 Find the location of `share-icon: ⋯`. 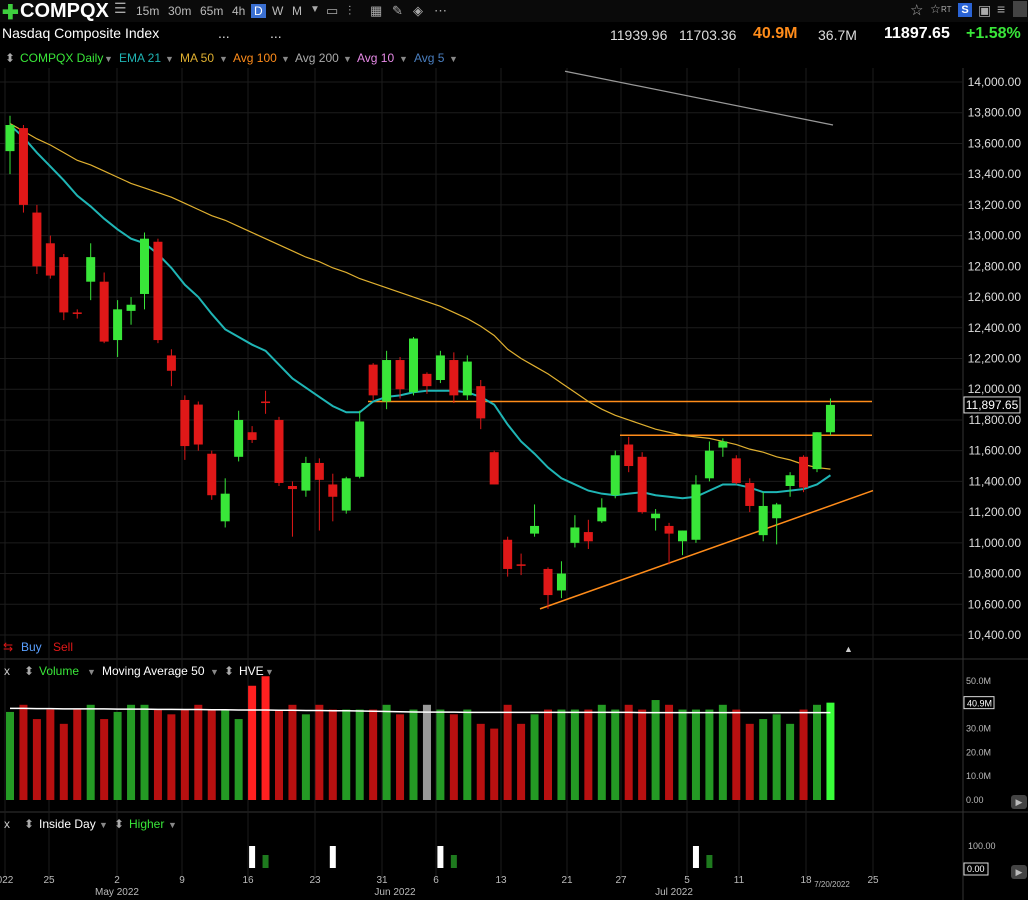

share-icon: ⋯ is located at coordinates (440, 10).